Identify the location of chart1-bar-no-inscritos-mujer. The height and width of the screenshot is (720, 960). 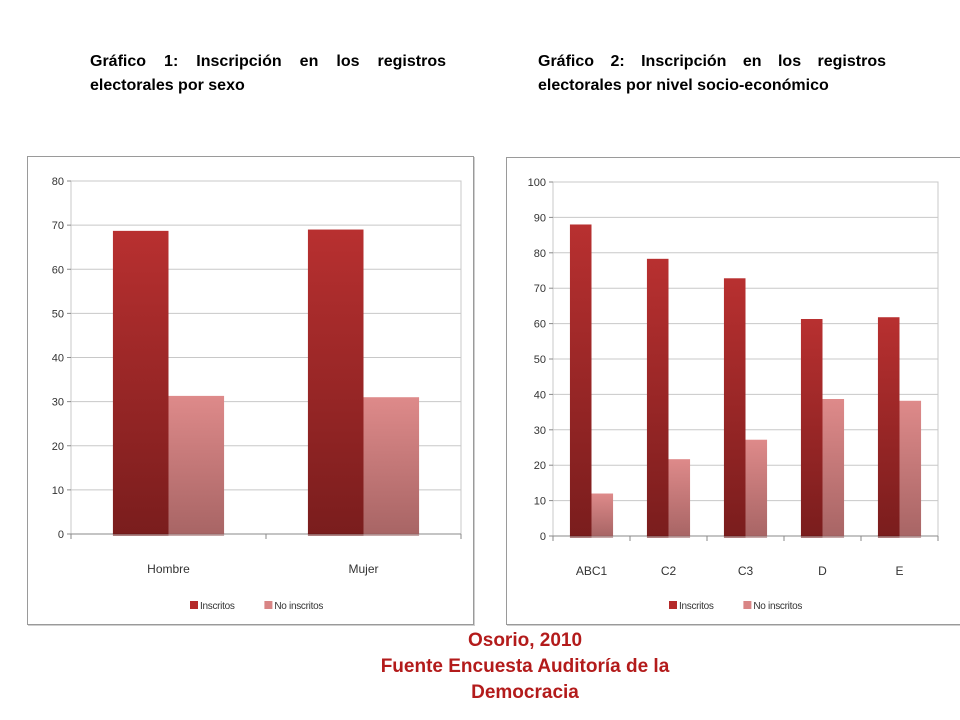
(391, 465).